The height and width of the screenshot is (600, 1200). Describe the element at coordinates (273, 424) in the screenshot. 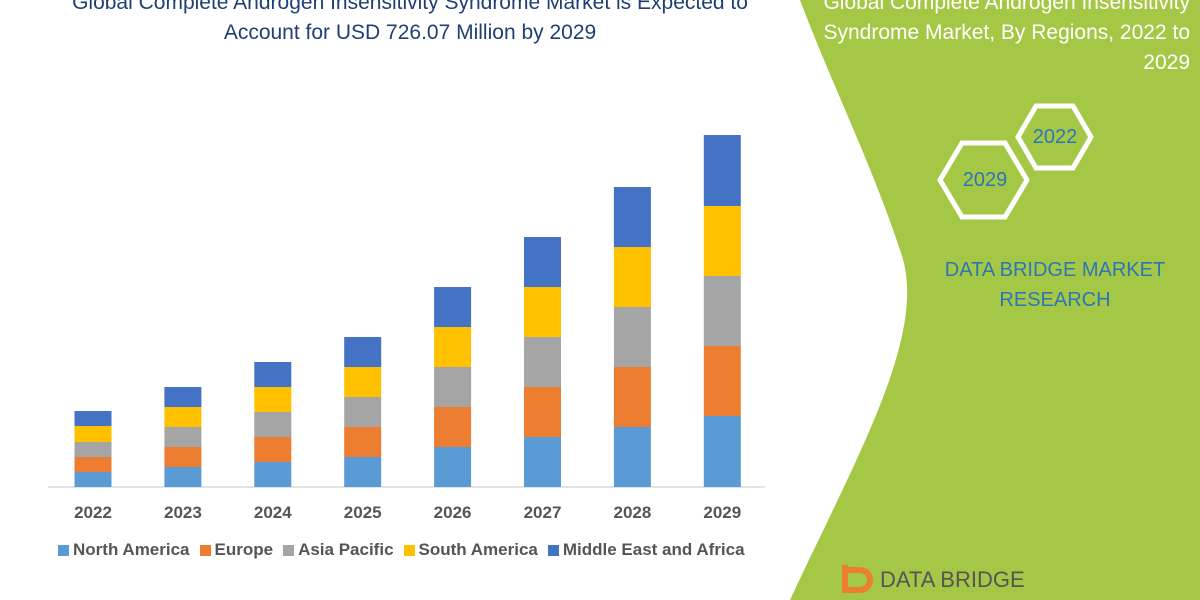

I see `bar-segment-2024-asia-pacific` at that location.